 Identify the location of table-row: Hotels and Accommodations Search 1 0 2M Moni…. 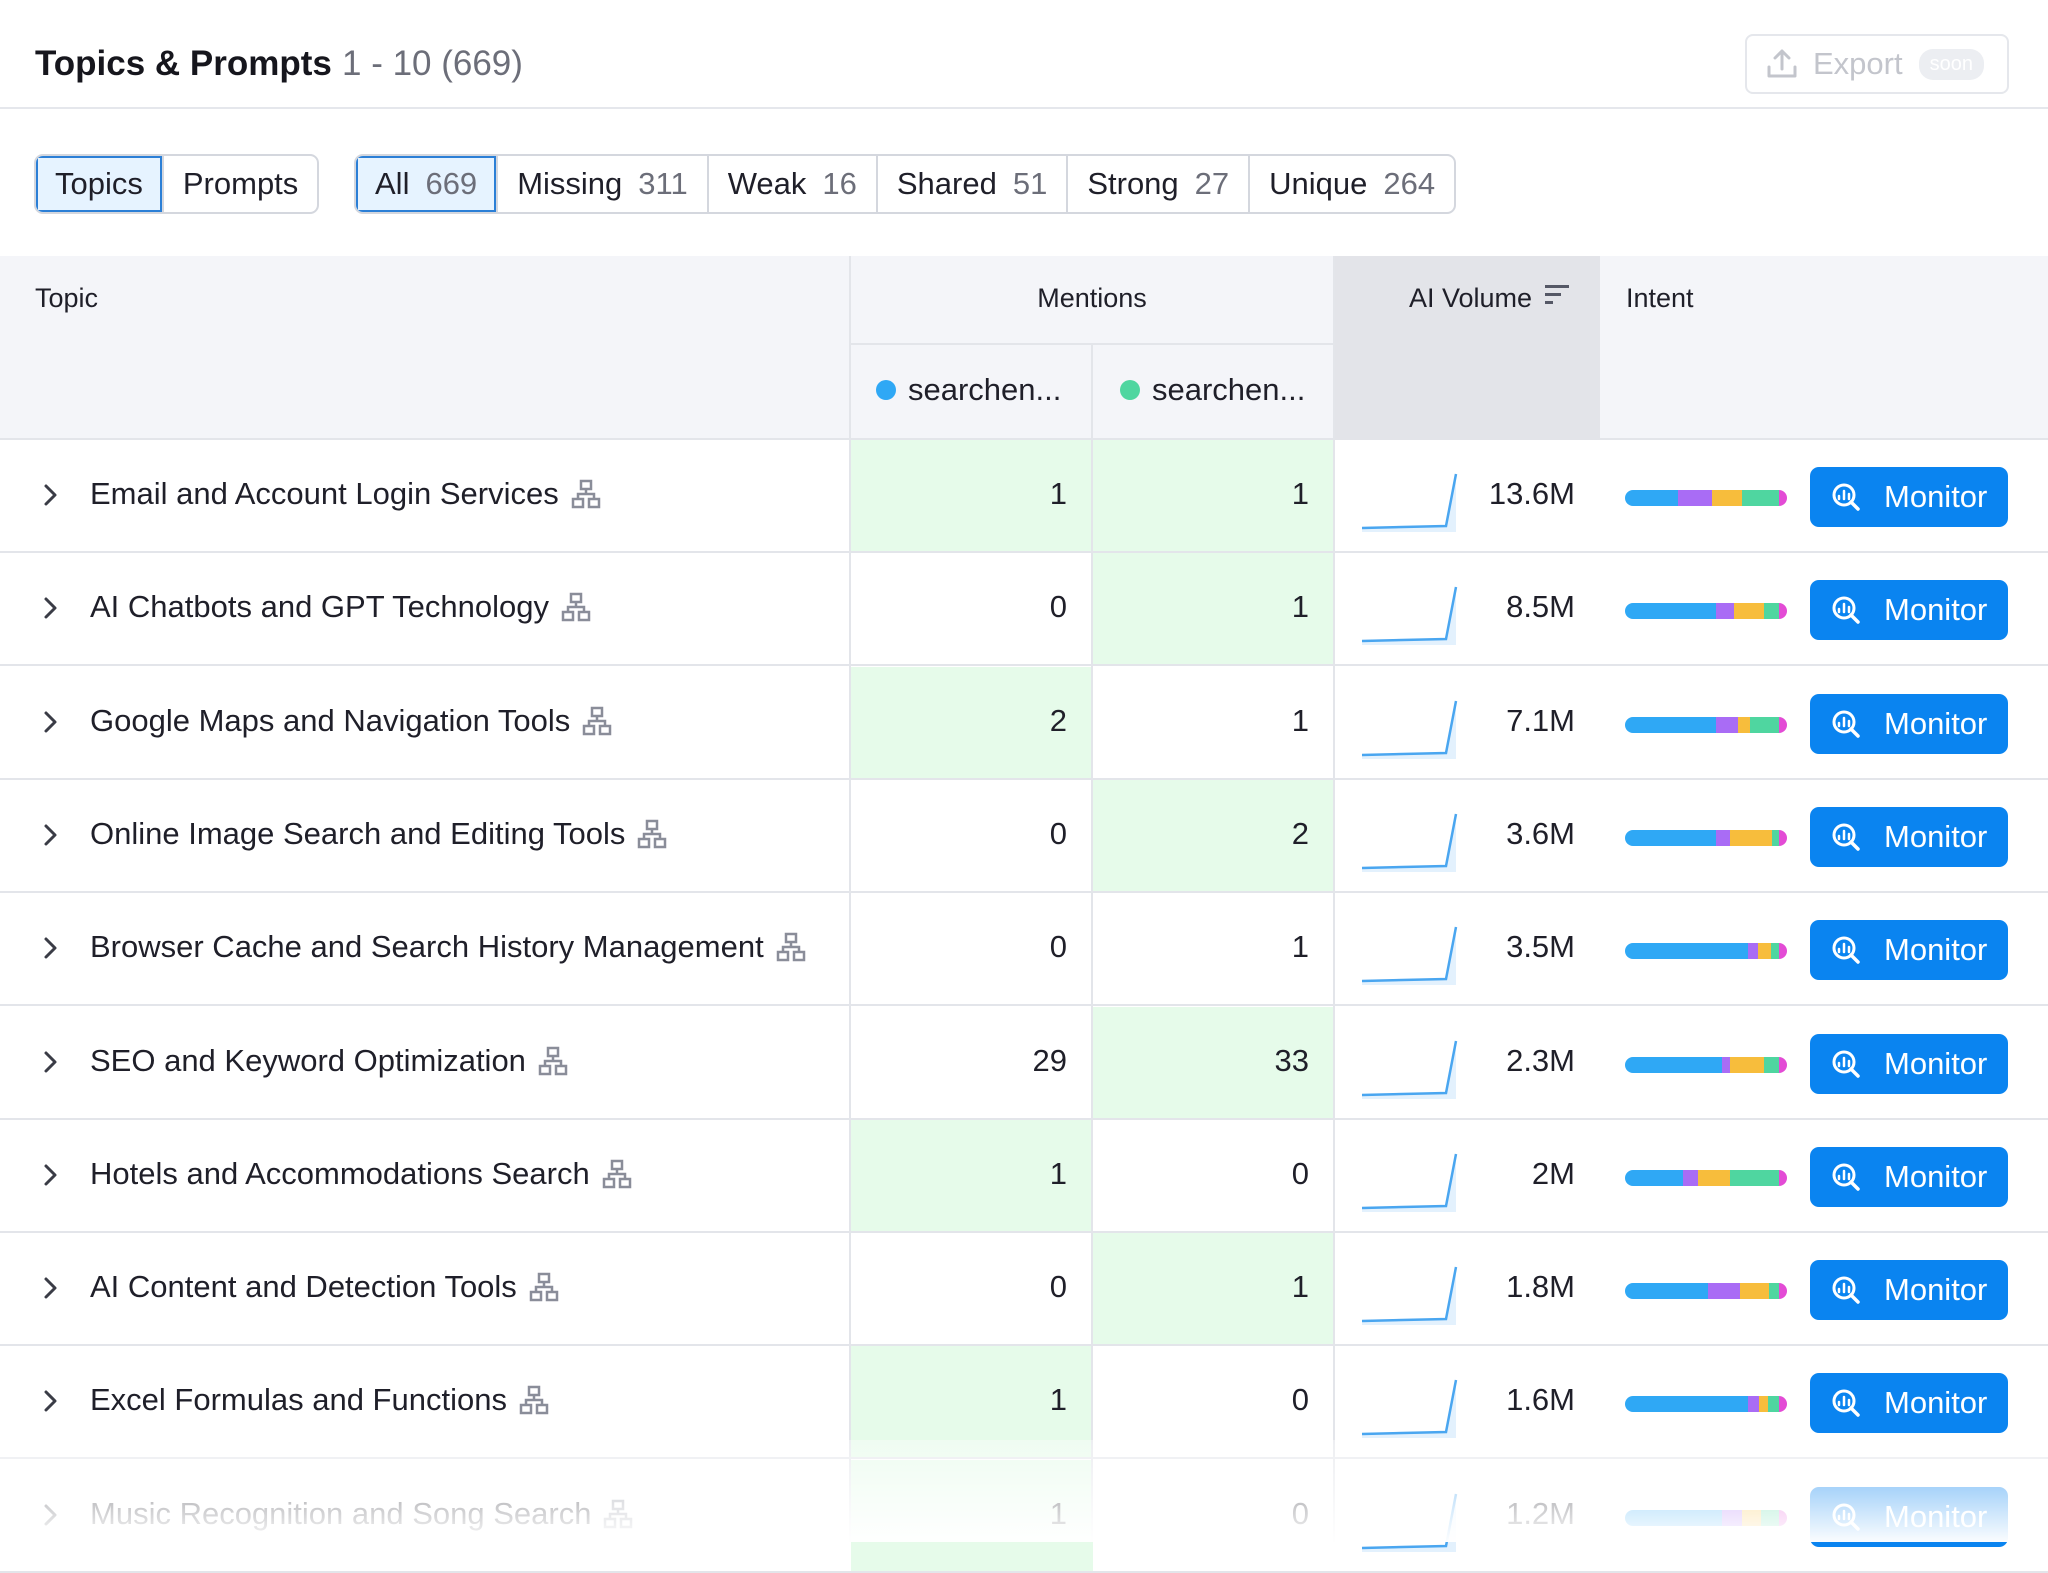
(1024, 1176).